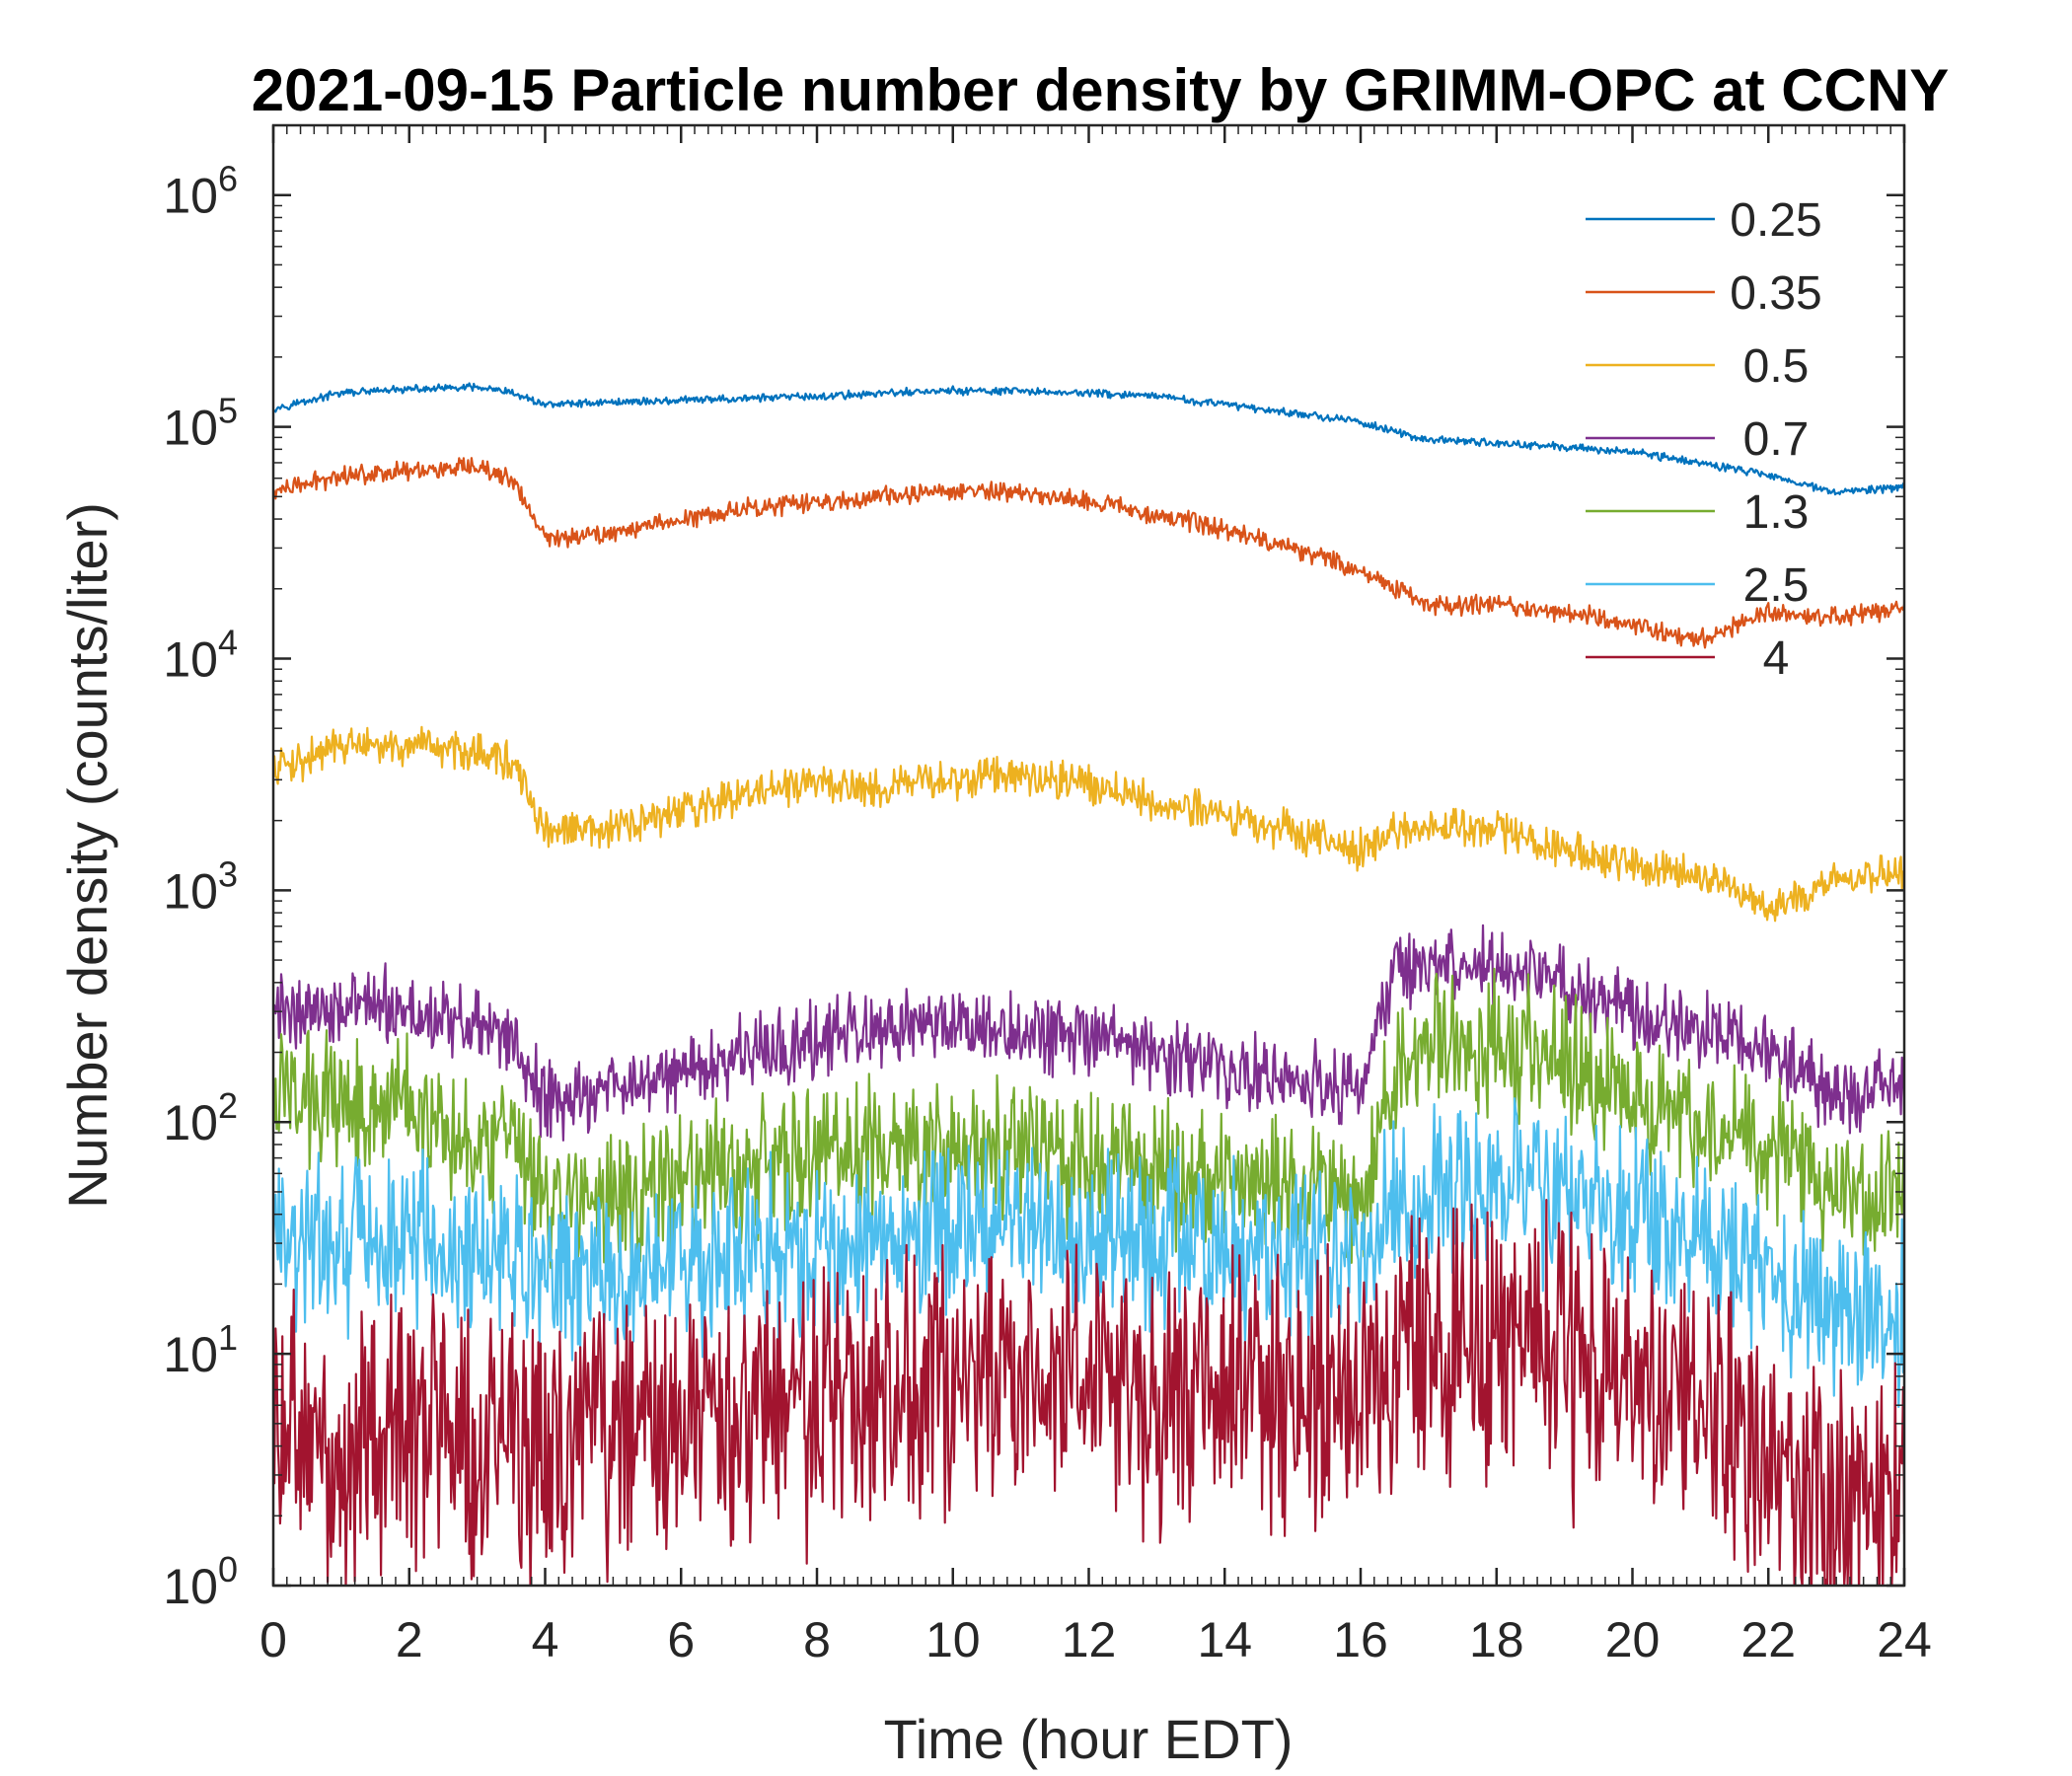 The height and width of the screenshot is (1776, 2072). I want to click on y-tick-label: 10², so click(201, 1118).